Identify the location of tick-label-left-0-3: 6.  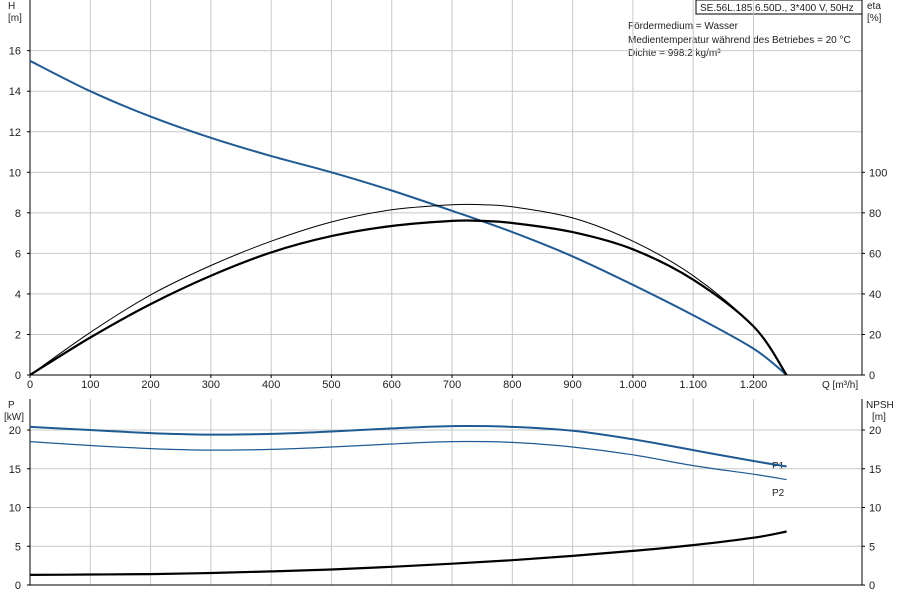
(18, 254).